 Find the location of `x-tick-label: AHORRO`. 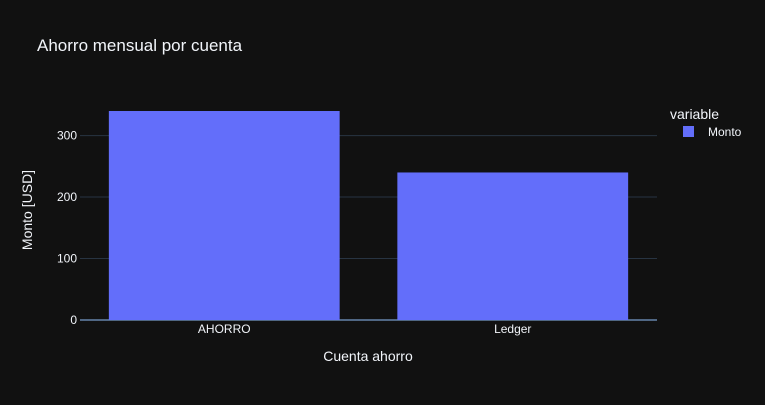

x-tick-label: AHORRO is located at coordinates (224, 329).